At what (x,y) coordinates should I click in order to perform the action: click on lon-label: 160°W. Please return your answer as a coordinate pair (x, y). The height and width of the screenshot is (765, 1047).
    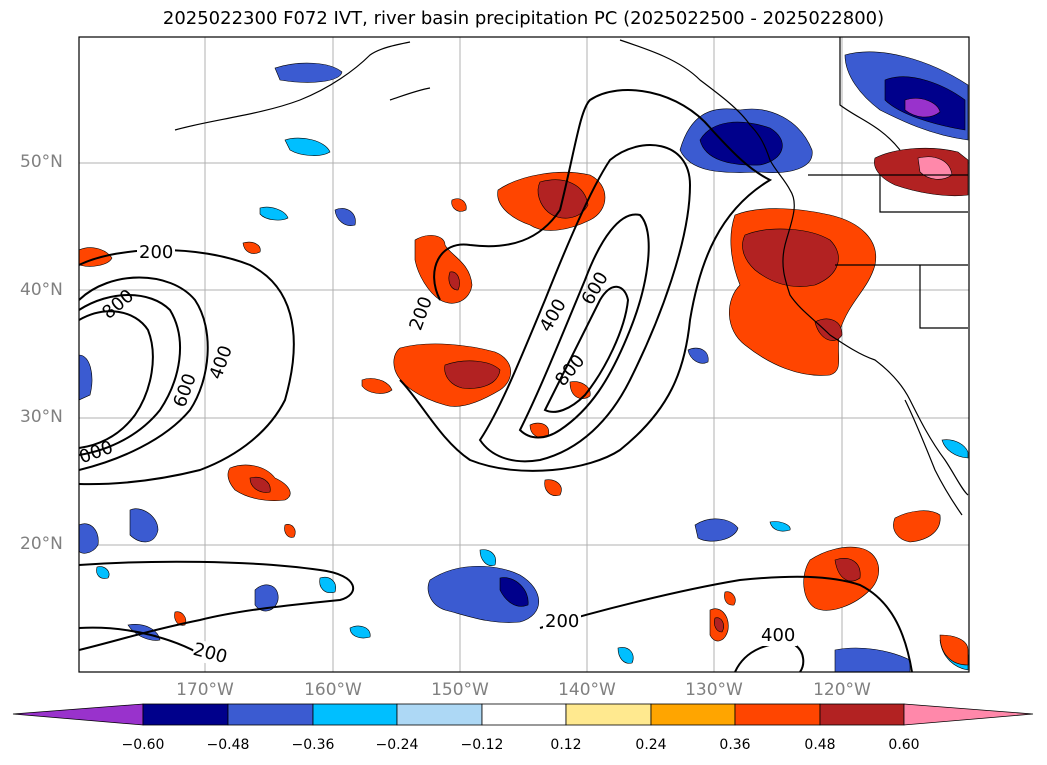
    Looking at the image, I should click on (333, 690).